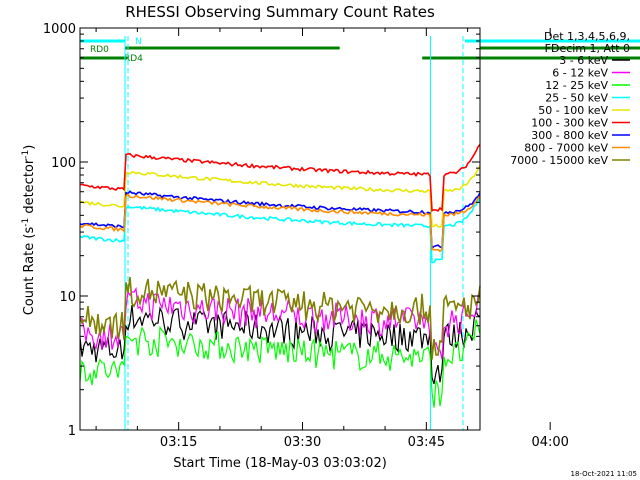 This screenshot has height=480, width=640. I want to click on y-tick-label: 100, so click(63, 163).